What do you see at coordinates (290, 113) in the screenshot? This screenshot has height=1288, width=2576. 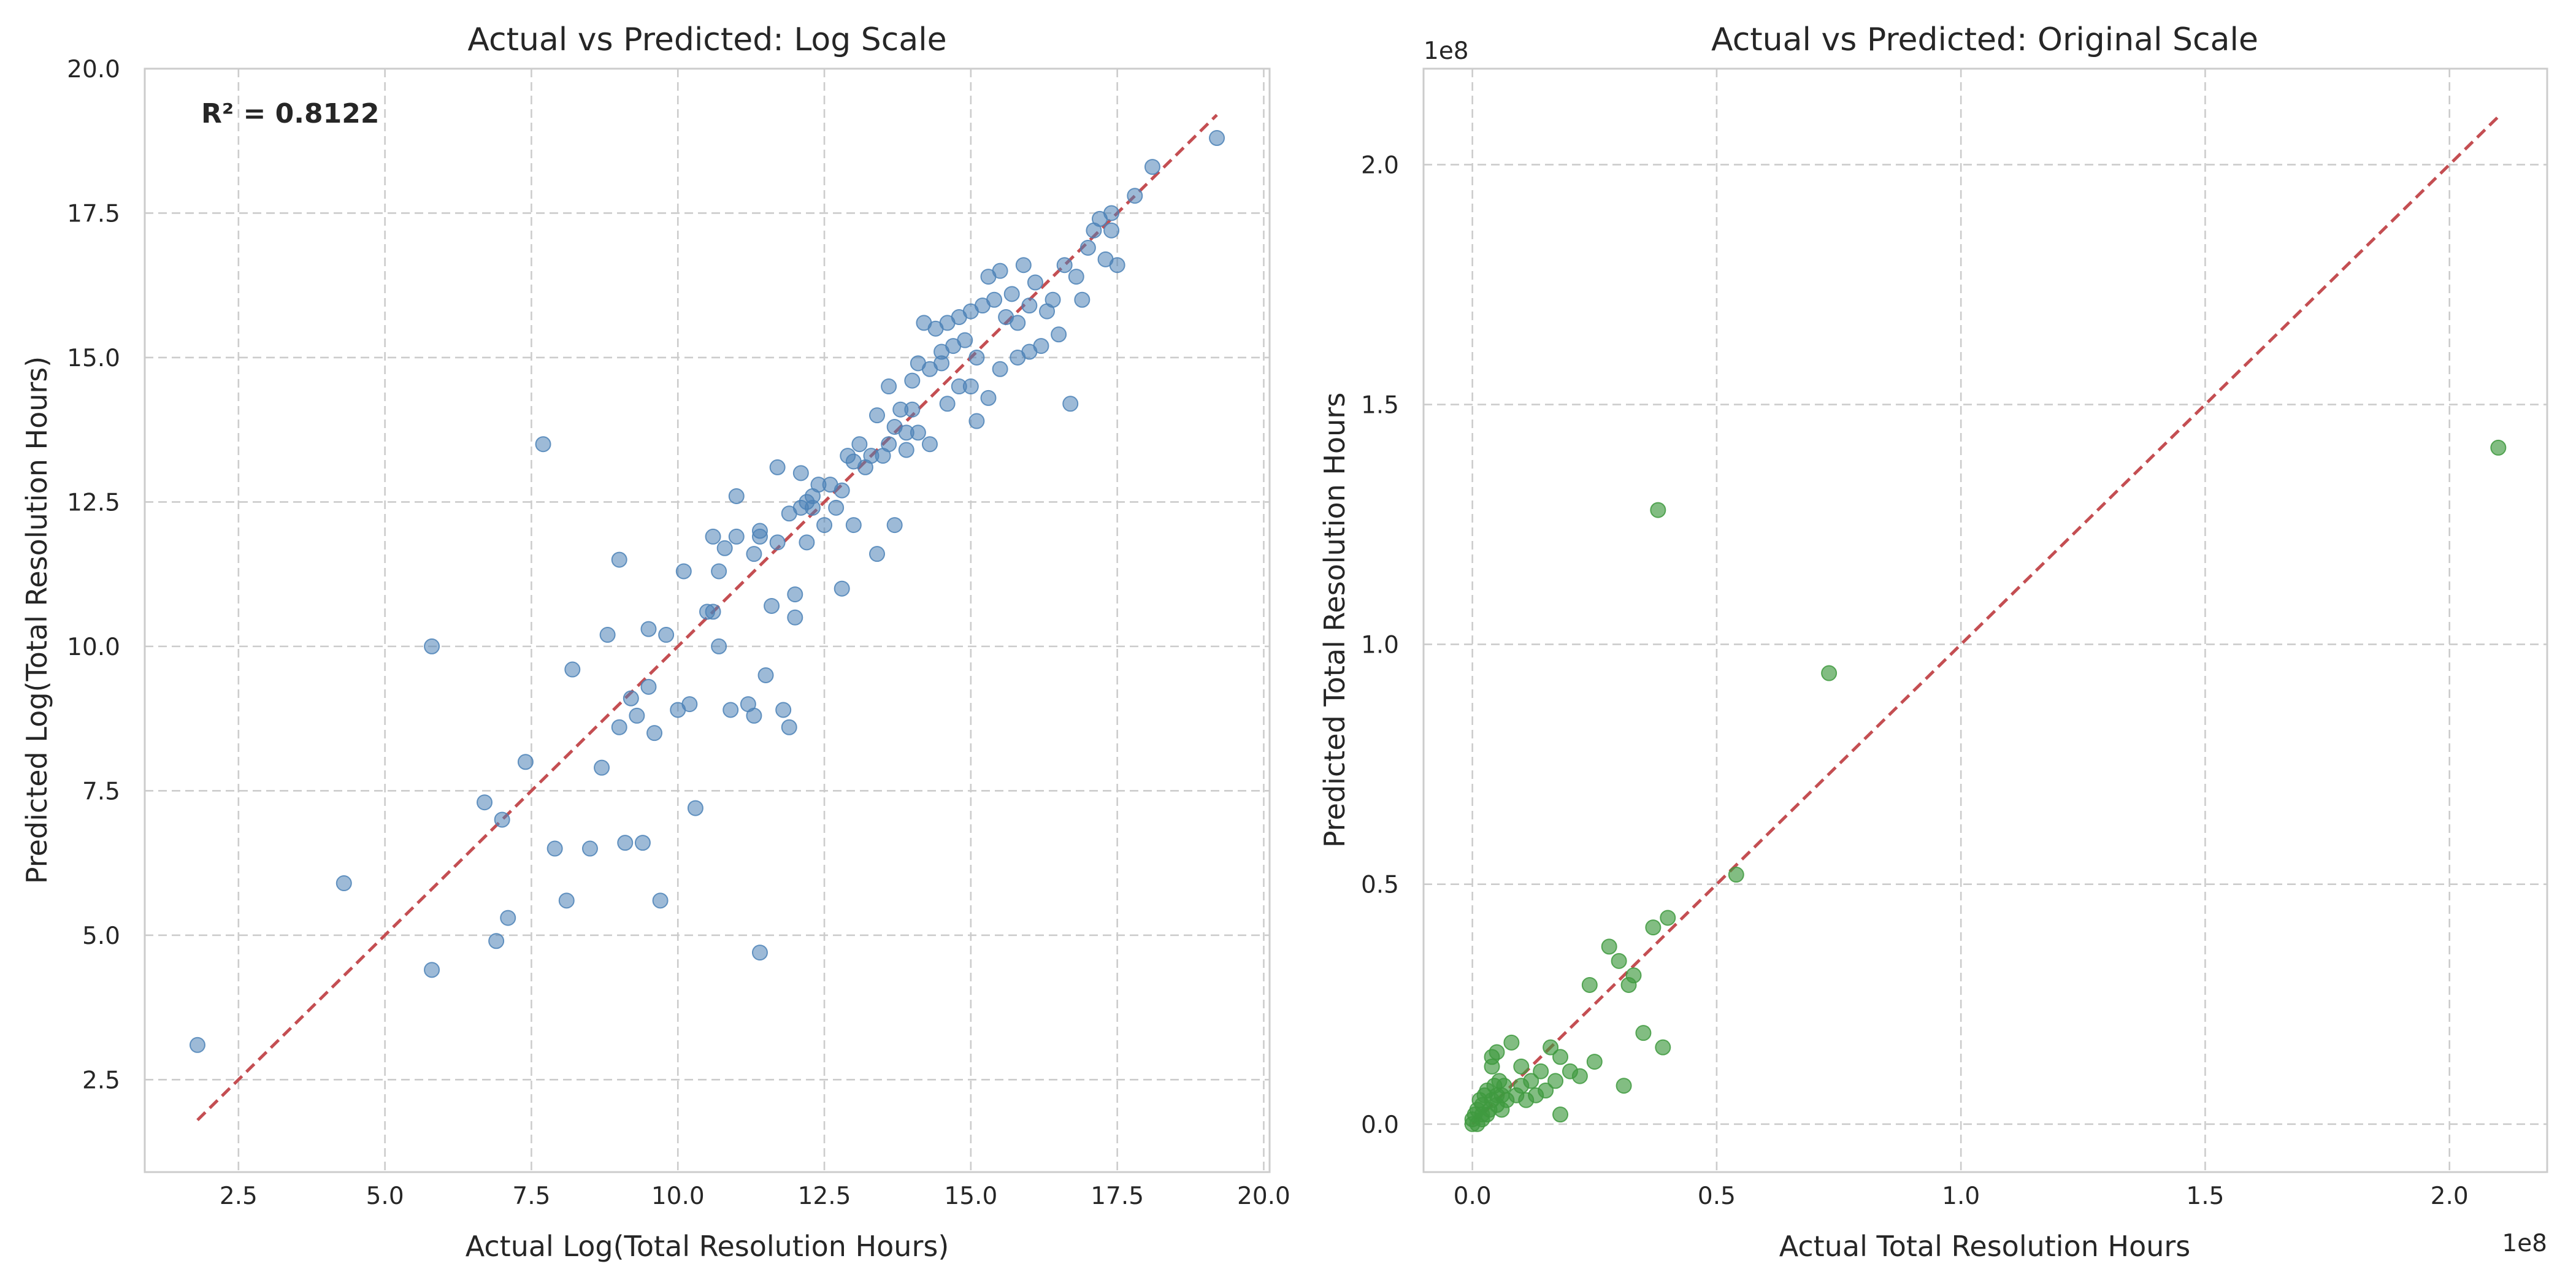 I see `r-squared-annotation: R² = 0.8122` at bounding box center [290, 113].